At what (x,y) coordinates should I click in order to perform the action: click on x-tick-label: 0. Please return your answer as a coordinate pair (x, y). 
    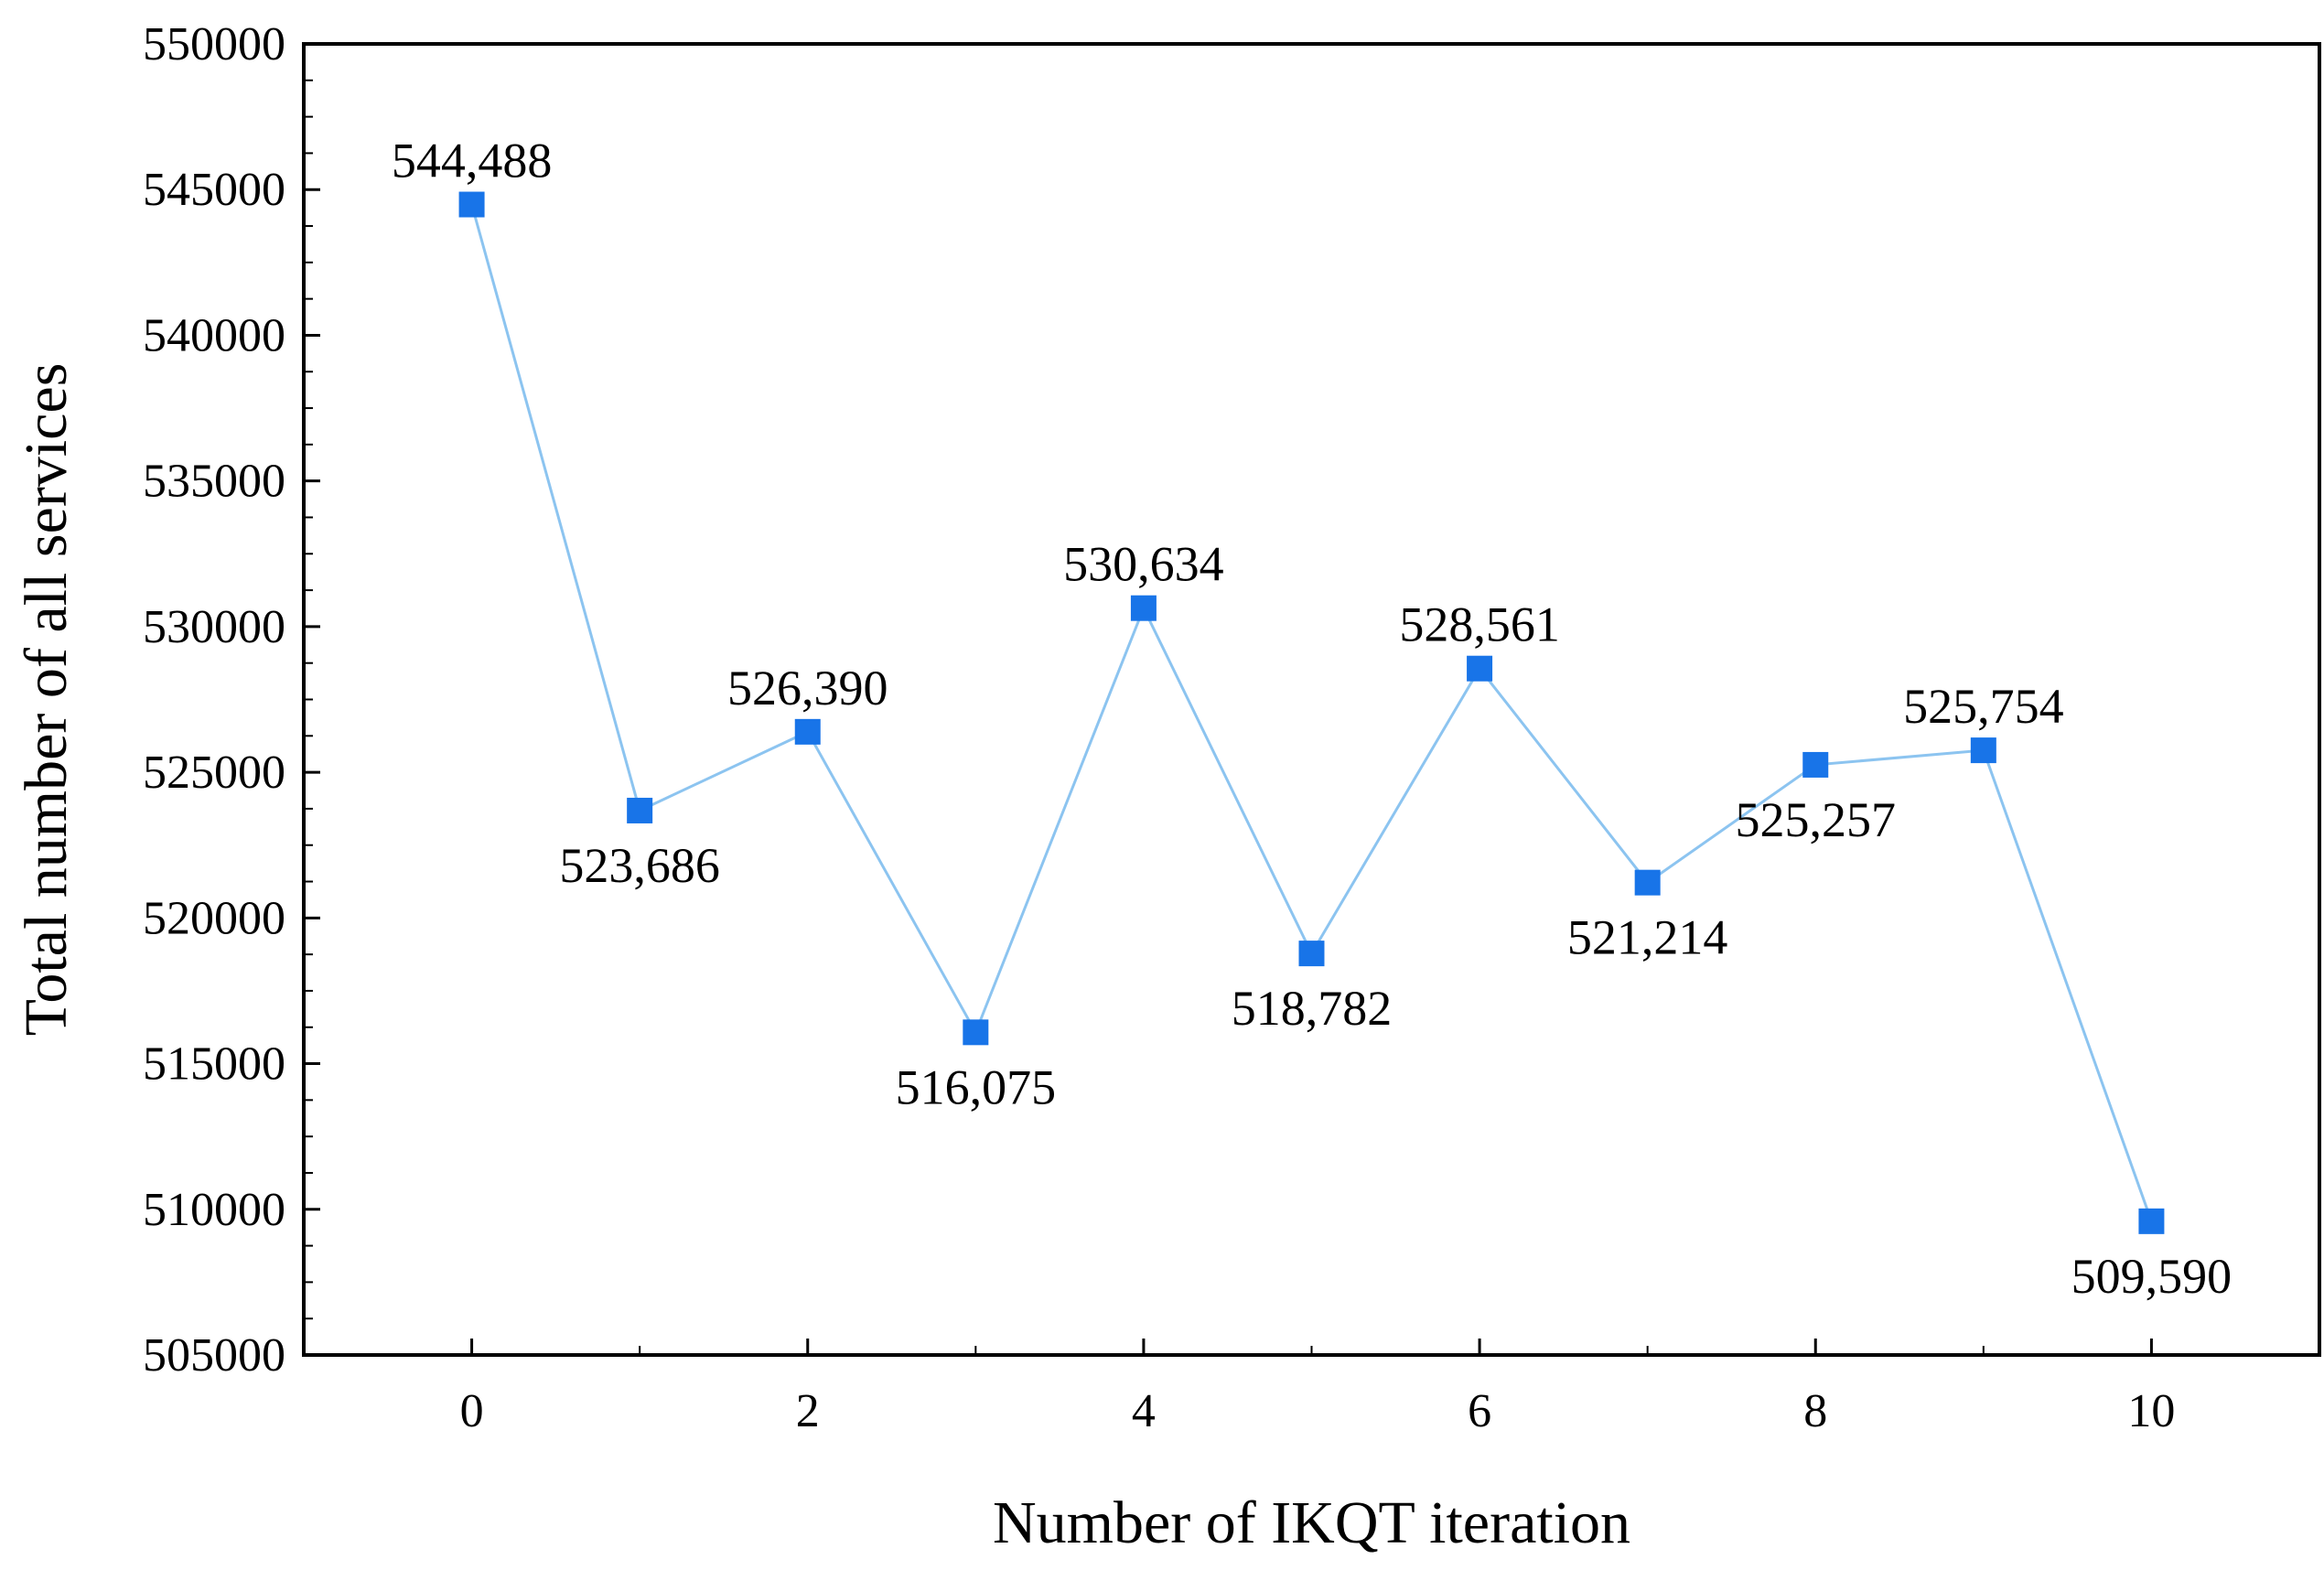
    Looking at the image, I should click on (472, 1411).